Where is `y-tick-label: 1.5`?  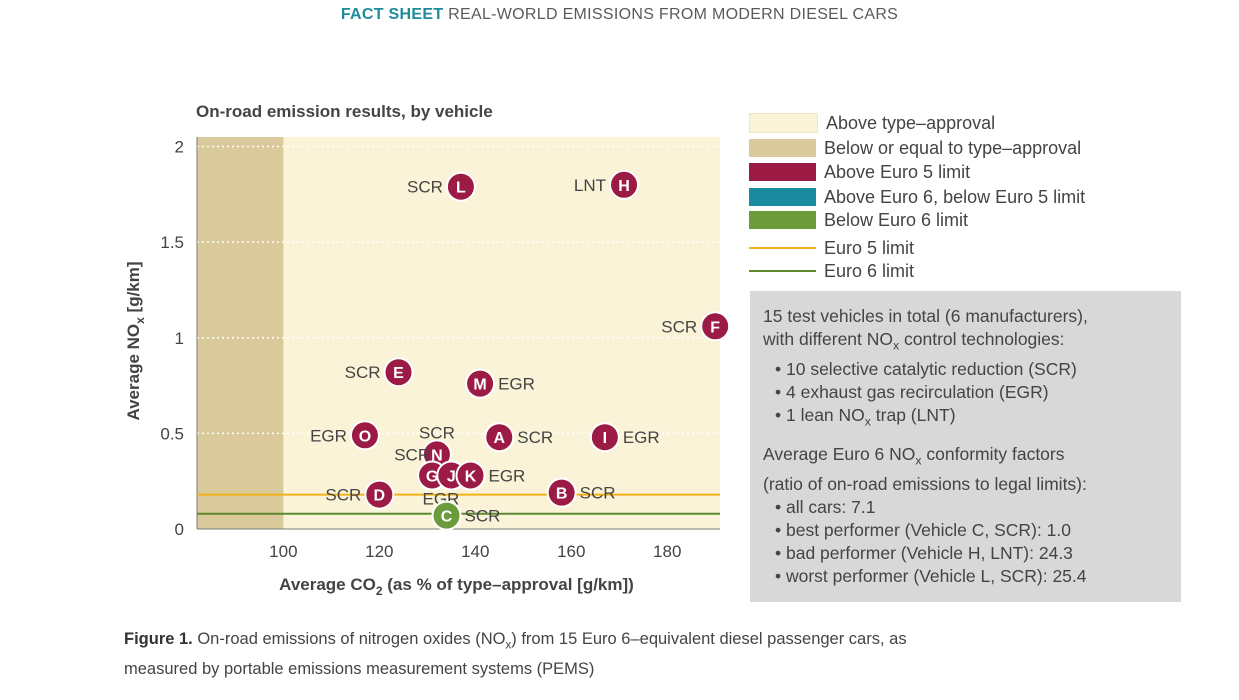 y-tick-label: 1.5 is located at coordinates (172, 242).